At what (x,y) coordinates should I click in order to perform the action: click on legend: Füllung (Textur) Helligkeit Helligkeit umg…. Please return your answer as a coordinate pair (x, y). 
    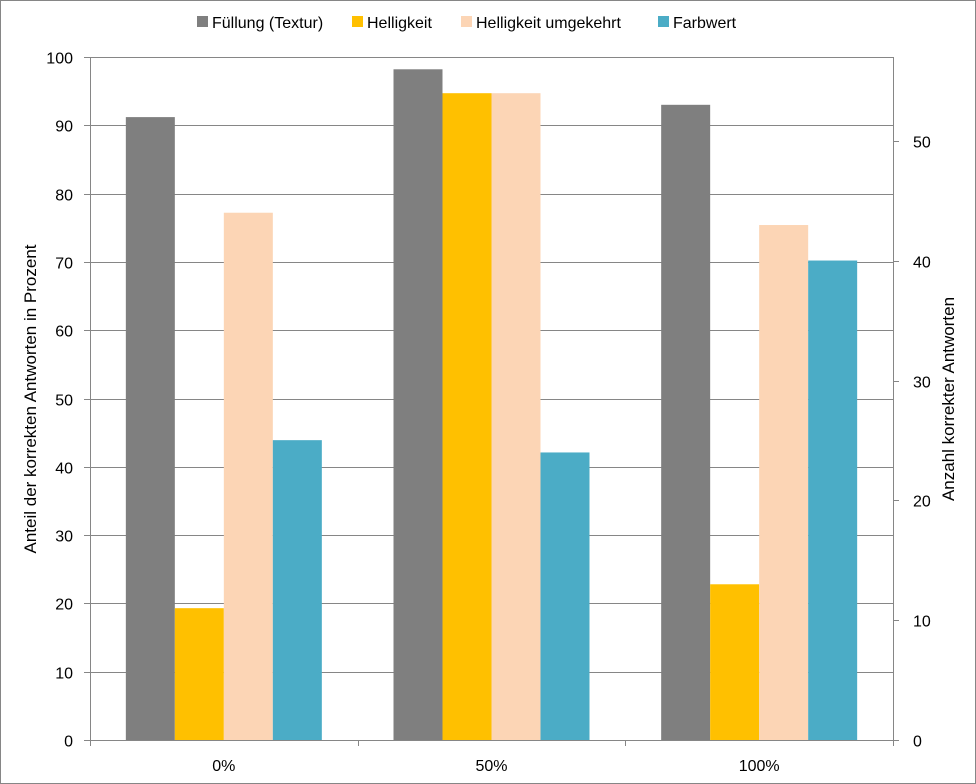
    Looking at the image, I should click on (467, 23).